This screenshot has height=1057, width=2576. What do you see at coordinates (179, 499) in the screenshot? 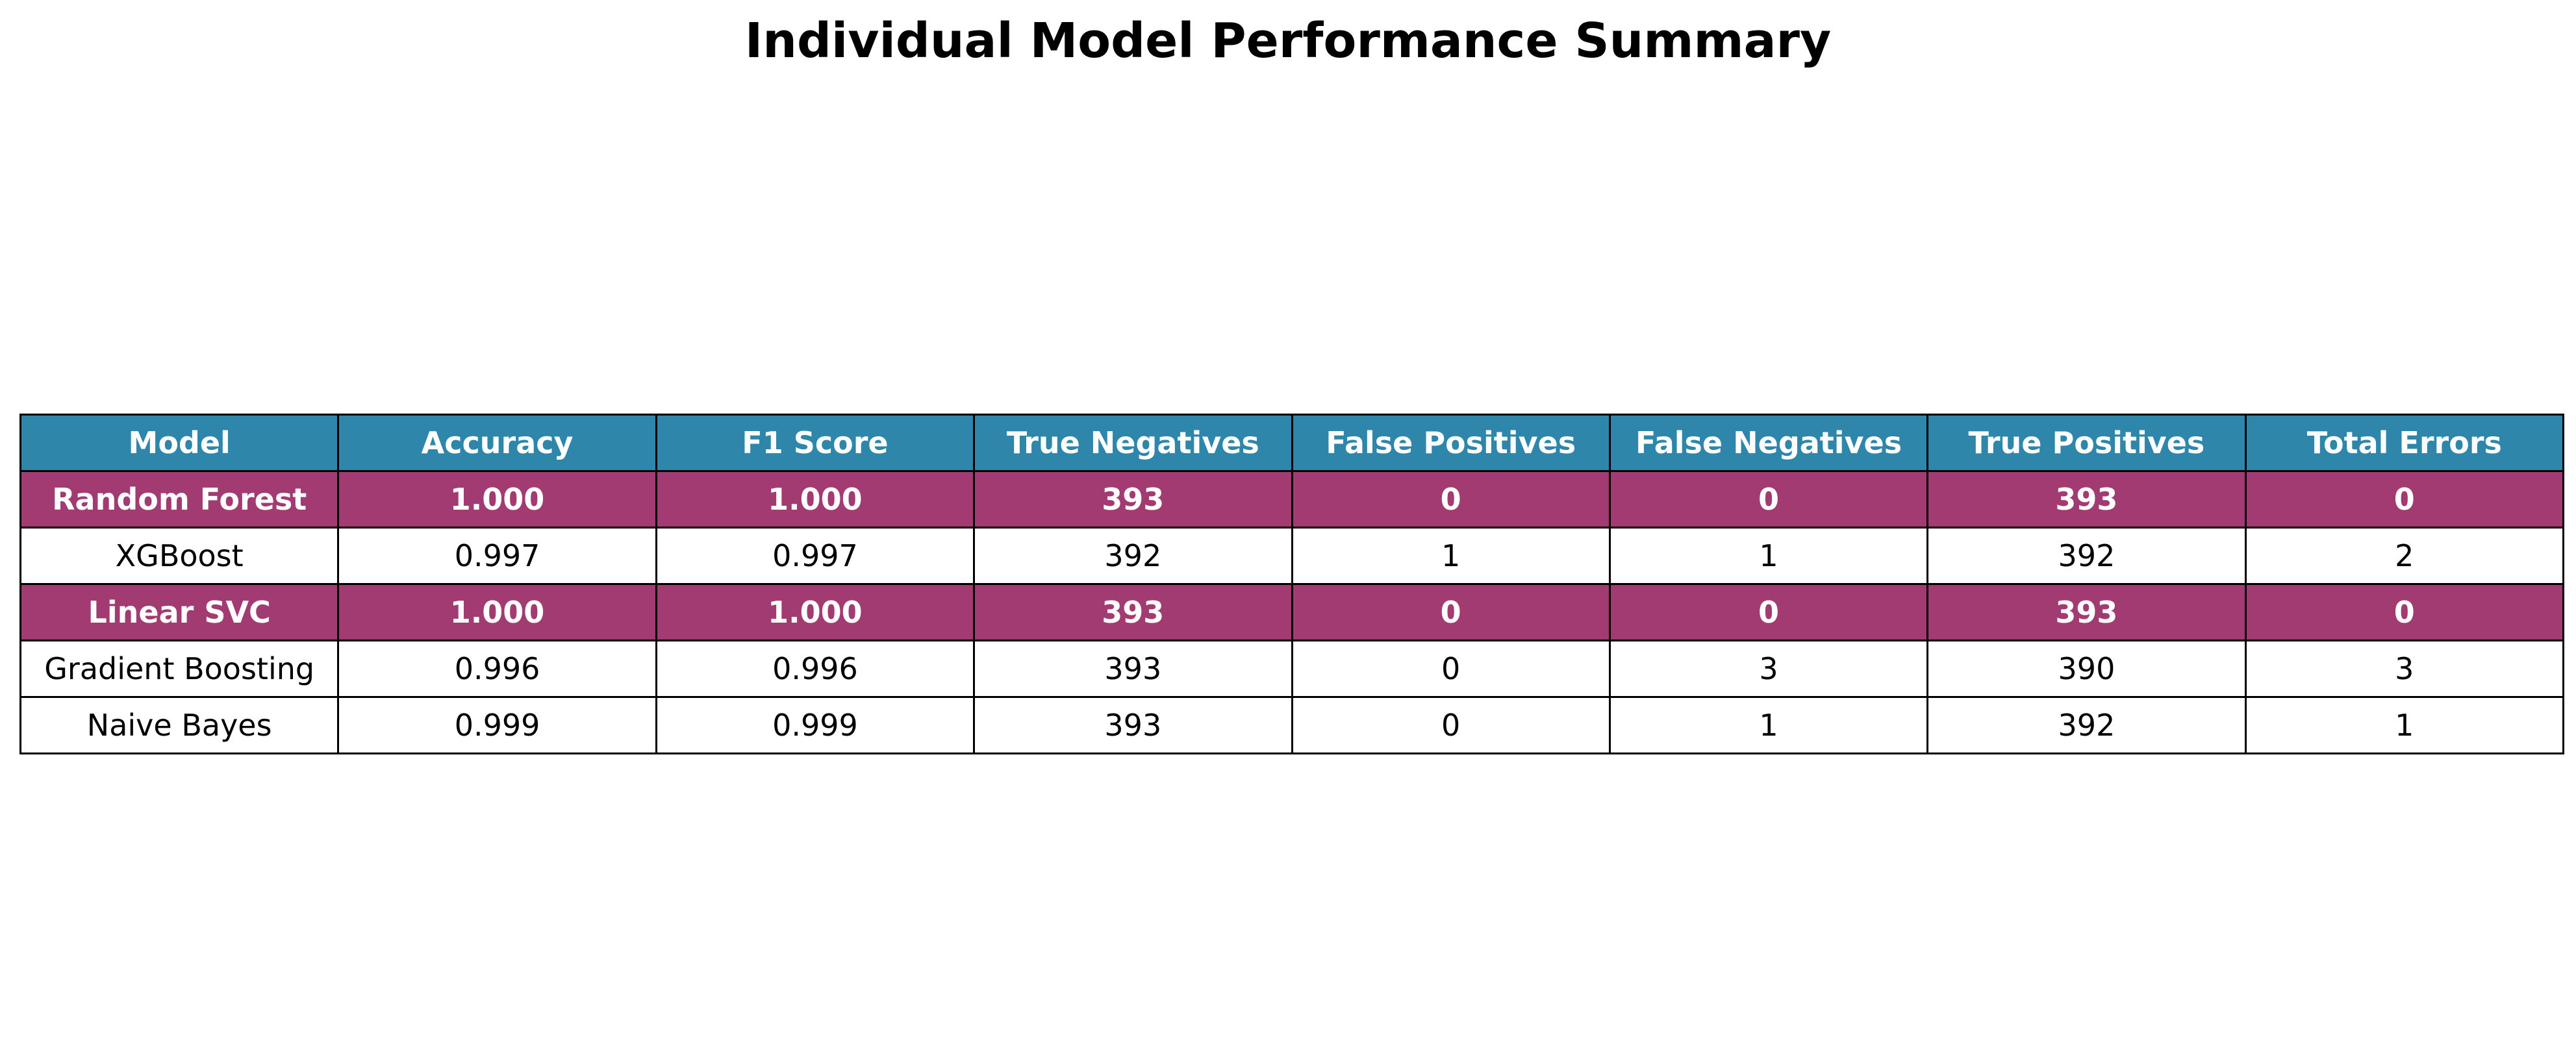
I see `table-cell: Random Forest` at bounding box center [179, 499].